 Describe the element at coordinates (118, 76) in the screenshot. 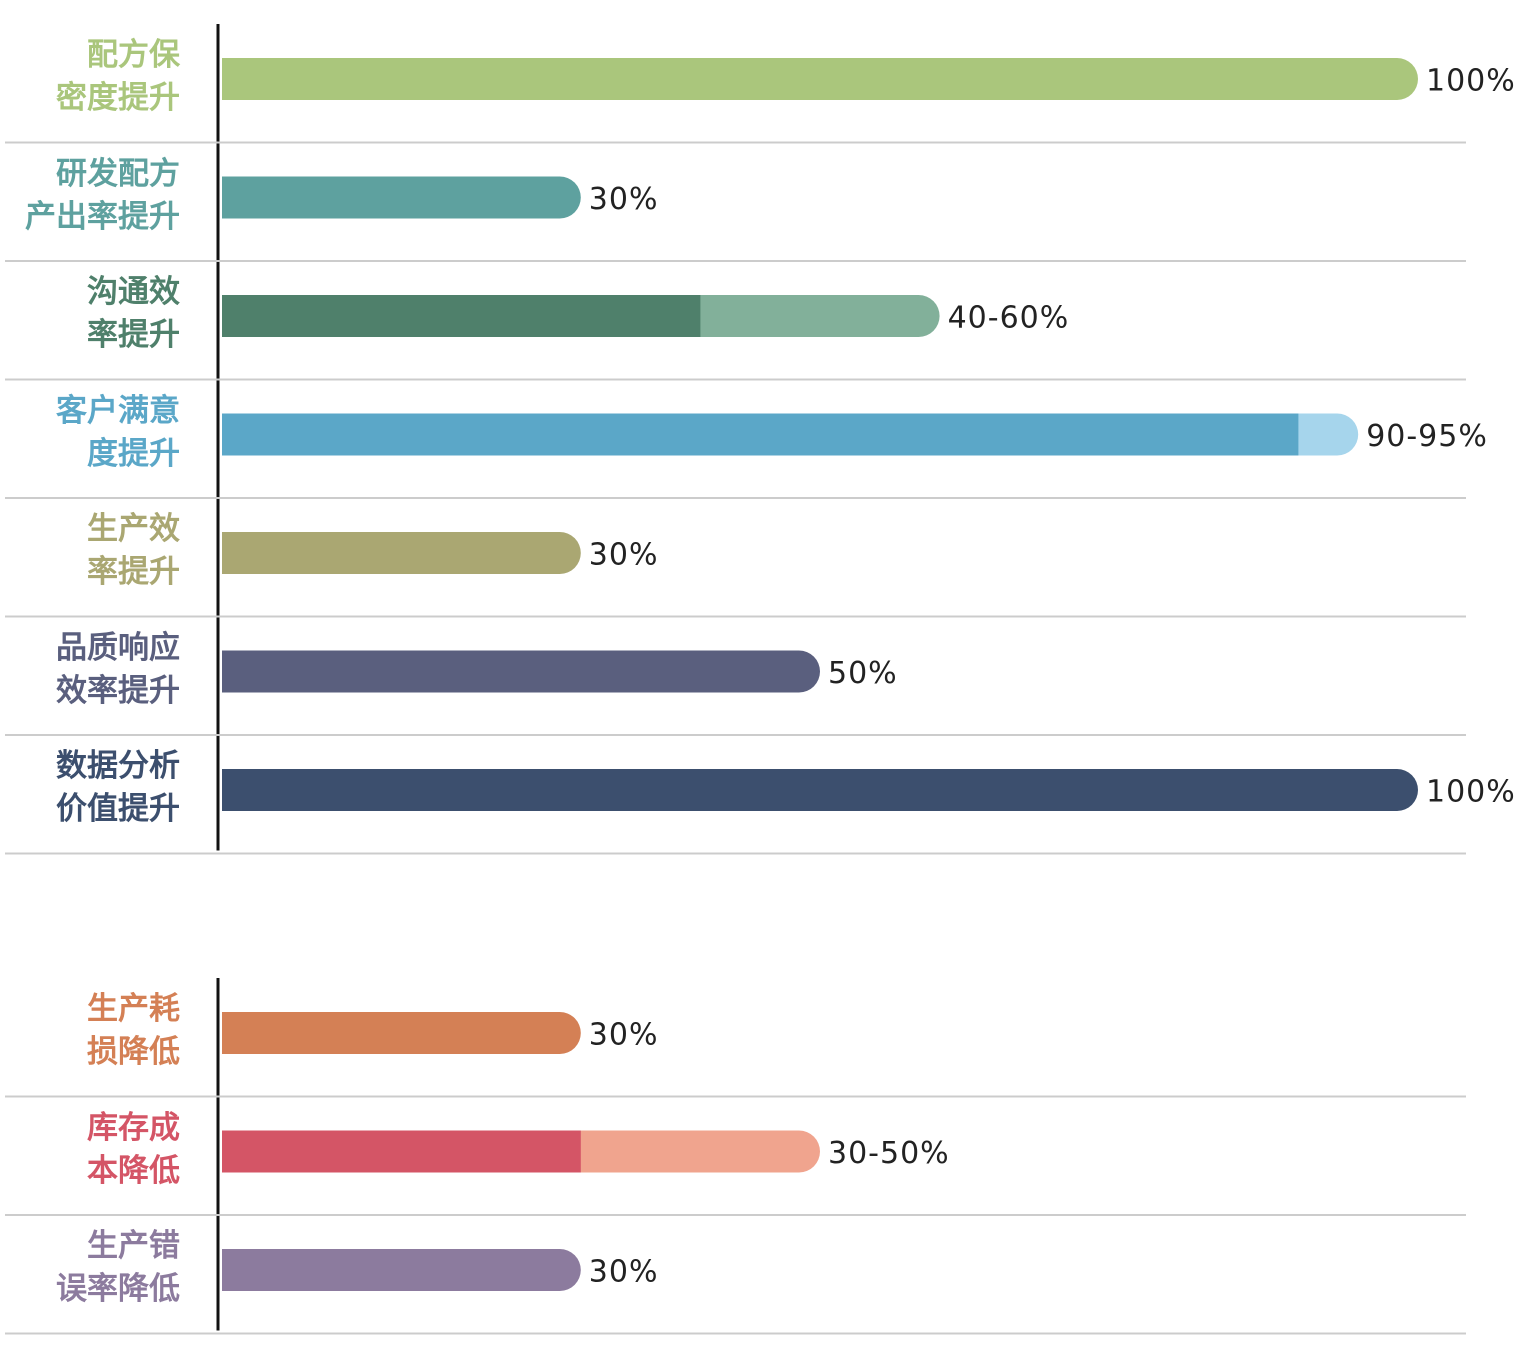

I see `category-label: 配方保 密度提升` at that location.